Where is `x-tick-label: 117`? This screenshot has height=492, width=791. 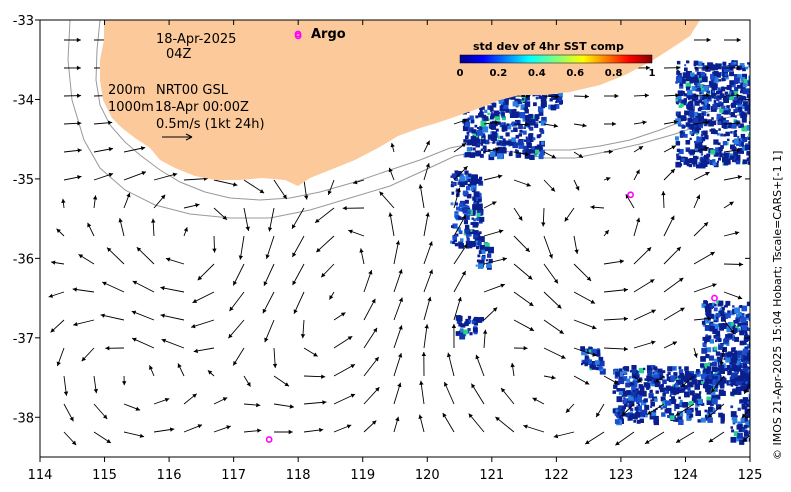 x-tick-label: 117 is located at coordinates (233, 475).